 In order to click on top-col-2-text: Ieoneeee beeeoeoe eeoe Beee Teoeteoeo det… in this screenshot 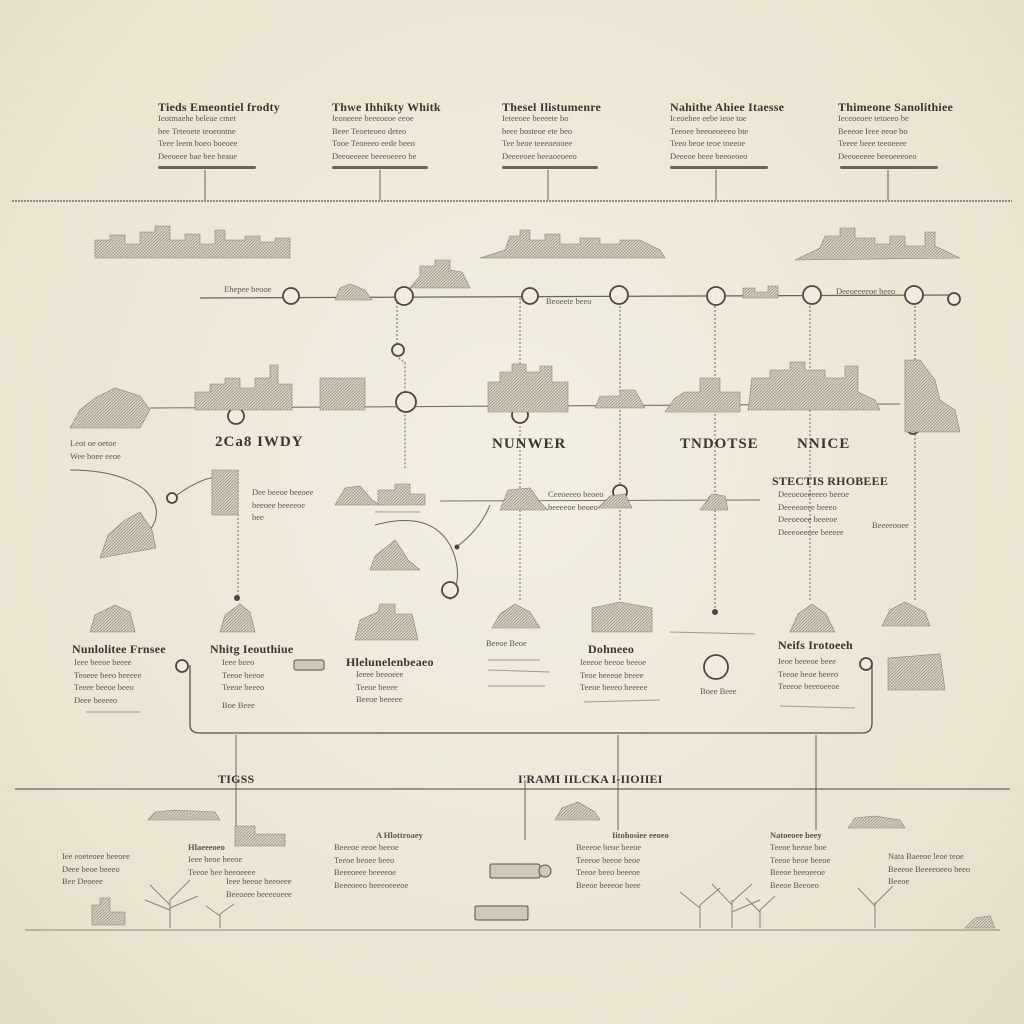, I will do `click(374, 137)`.